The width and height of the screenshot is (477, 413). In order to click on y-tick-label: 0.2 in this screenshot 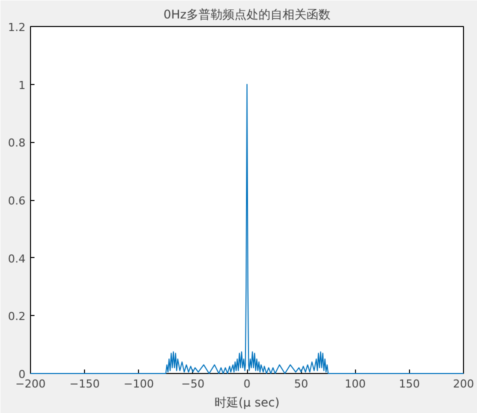, I will do `click(17, 317)`.